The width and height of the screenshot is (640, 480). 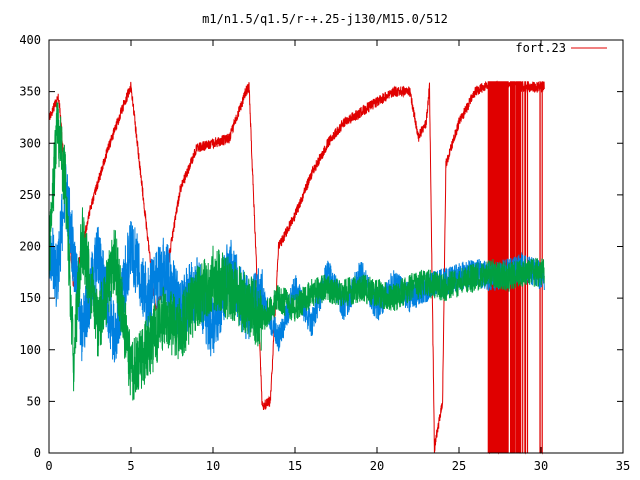 I want to click on x-tick-label: 15, so click(x=295, y=466).